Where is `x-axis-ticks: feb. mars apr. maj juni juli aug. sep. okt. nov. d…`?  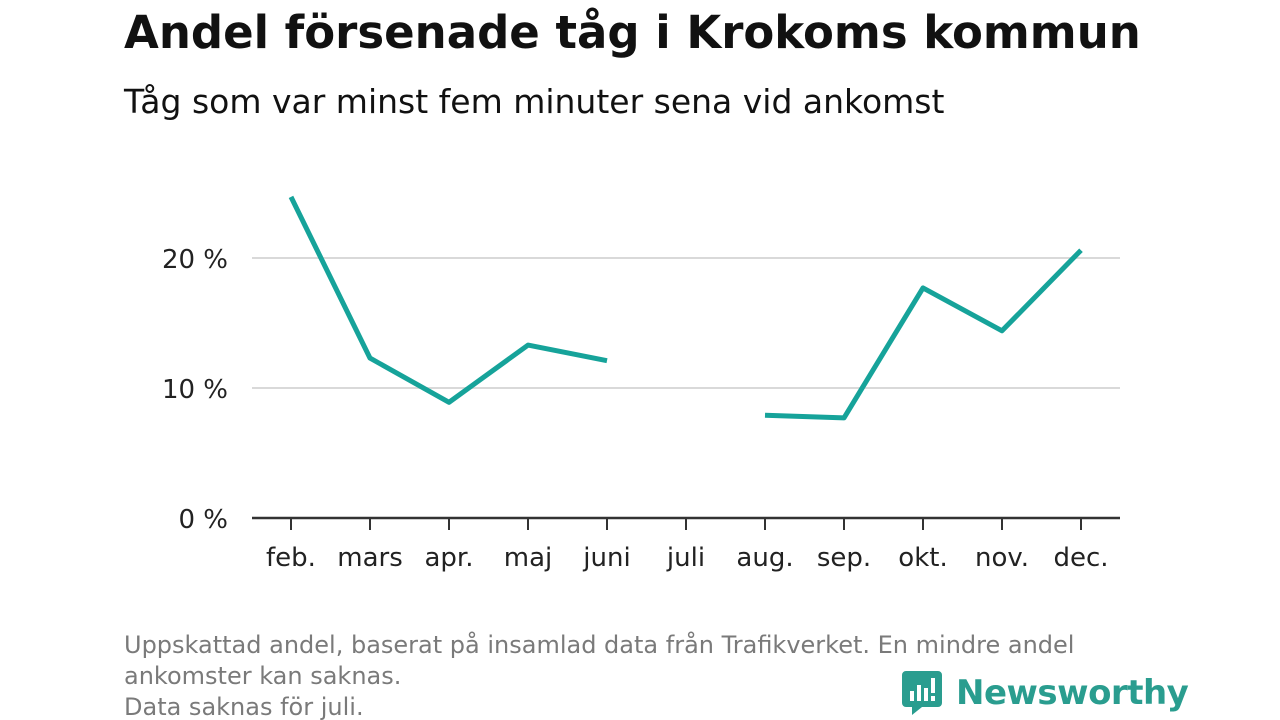
x-axis-ticks: feb. mars apr. maj juni juli aug. sep. okt. nov. d… is located at coordinates (687, 545).